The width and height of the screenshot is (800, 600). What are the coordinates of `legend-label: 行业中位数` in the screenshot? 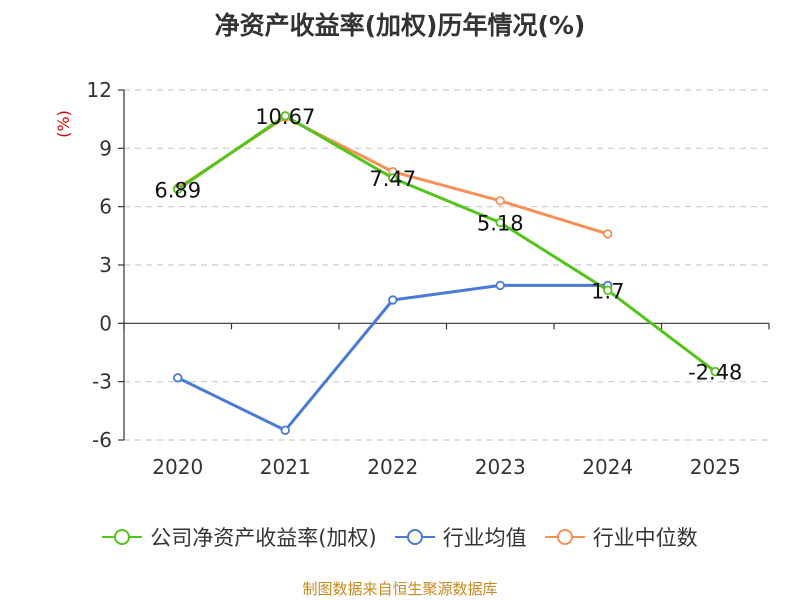 It's located at (645, 538).